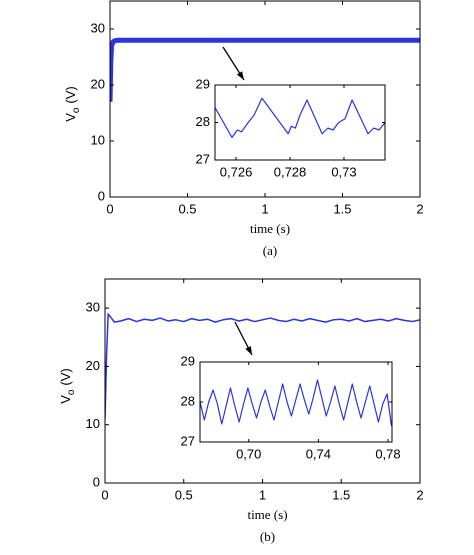 The image size is (474, 555). What do you see at coordinates (248, 453) in the screenshot?
I see `x-tick-label: 0,70` at bounding box center [248, 453].